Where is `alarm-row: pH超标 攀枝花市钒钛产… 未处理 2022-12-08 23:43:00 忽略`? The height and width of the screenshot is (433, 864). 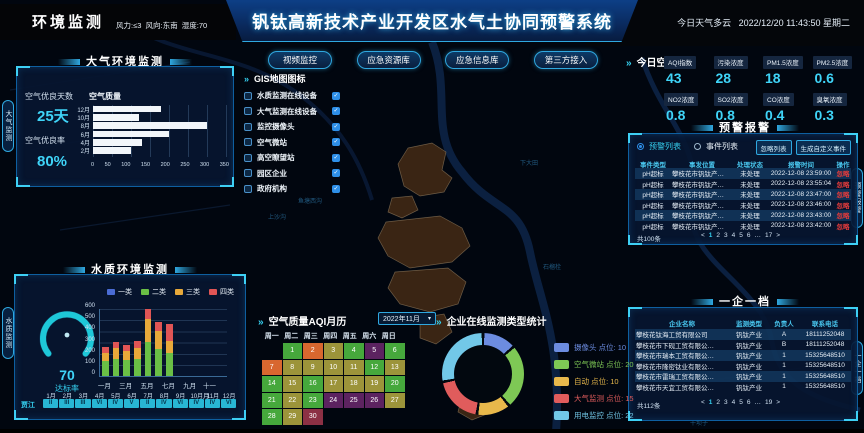
alarm-row: pH超标 攀枝花市钒钛产… 未处理 2022-12-08 23:43:00 忽略 is located at coordinates (743, 215).